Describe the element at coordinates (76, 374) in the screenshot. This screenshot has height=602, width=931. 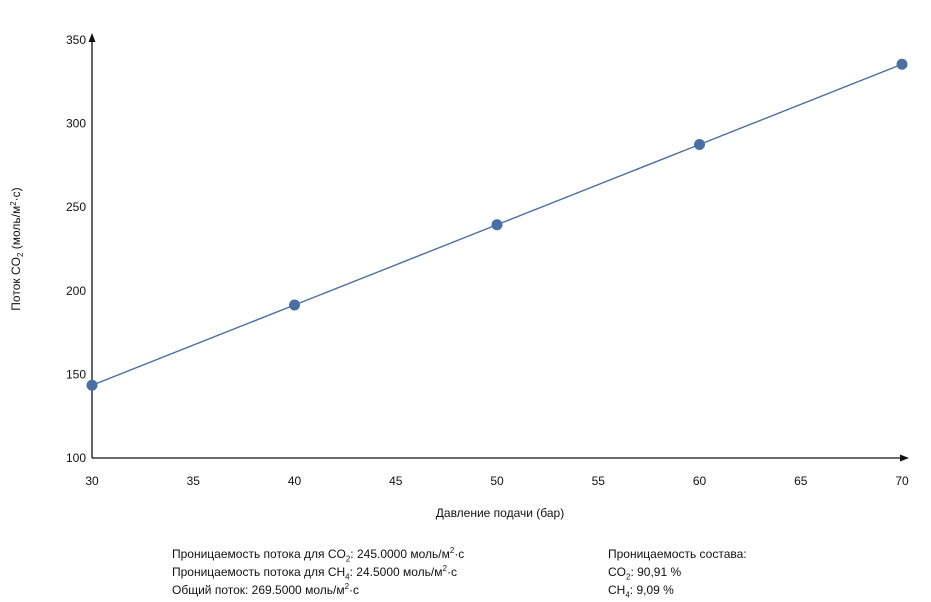
I see `y-tick-label: 150` at that location.